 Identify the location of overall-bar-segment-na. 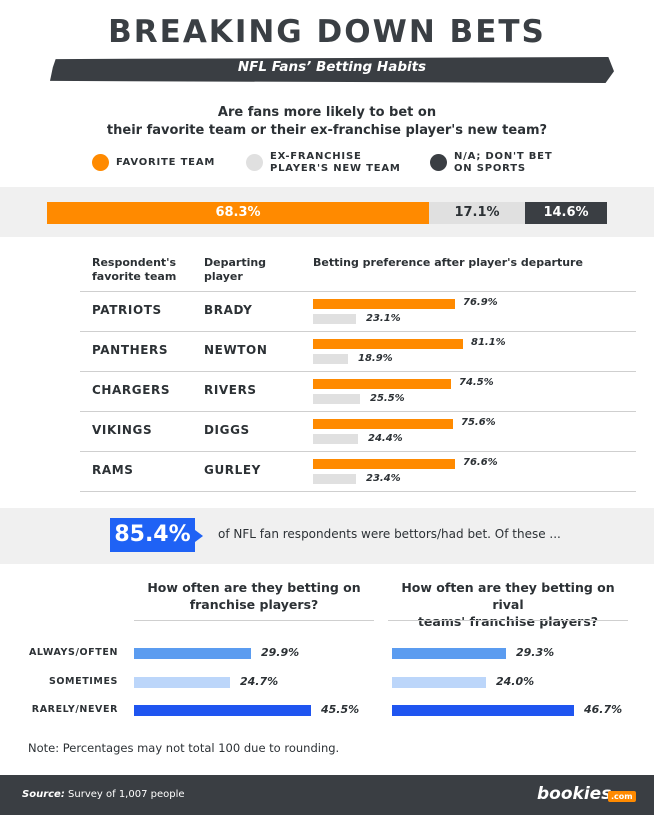
(566, 213).